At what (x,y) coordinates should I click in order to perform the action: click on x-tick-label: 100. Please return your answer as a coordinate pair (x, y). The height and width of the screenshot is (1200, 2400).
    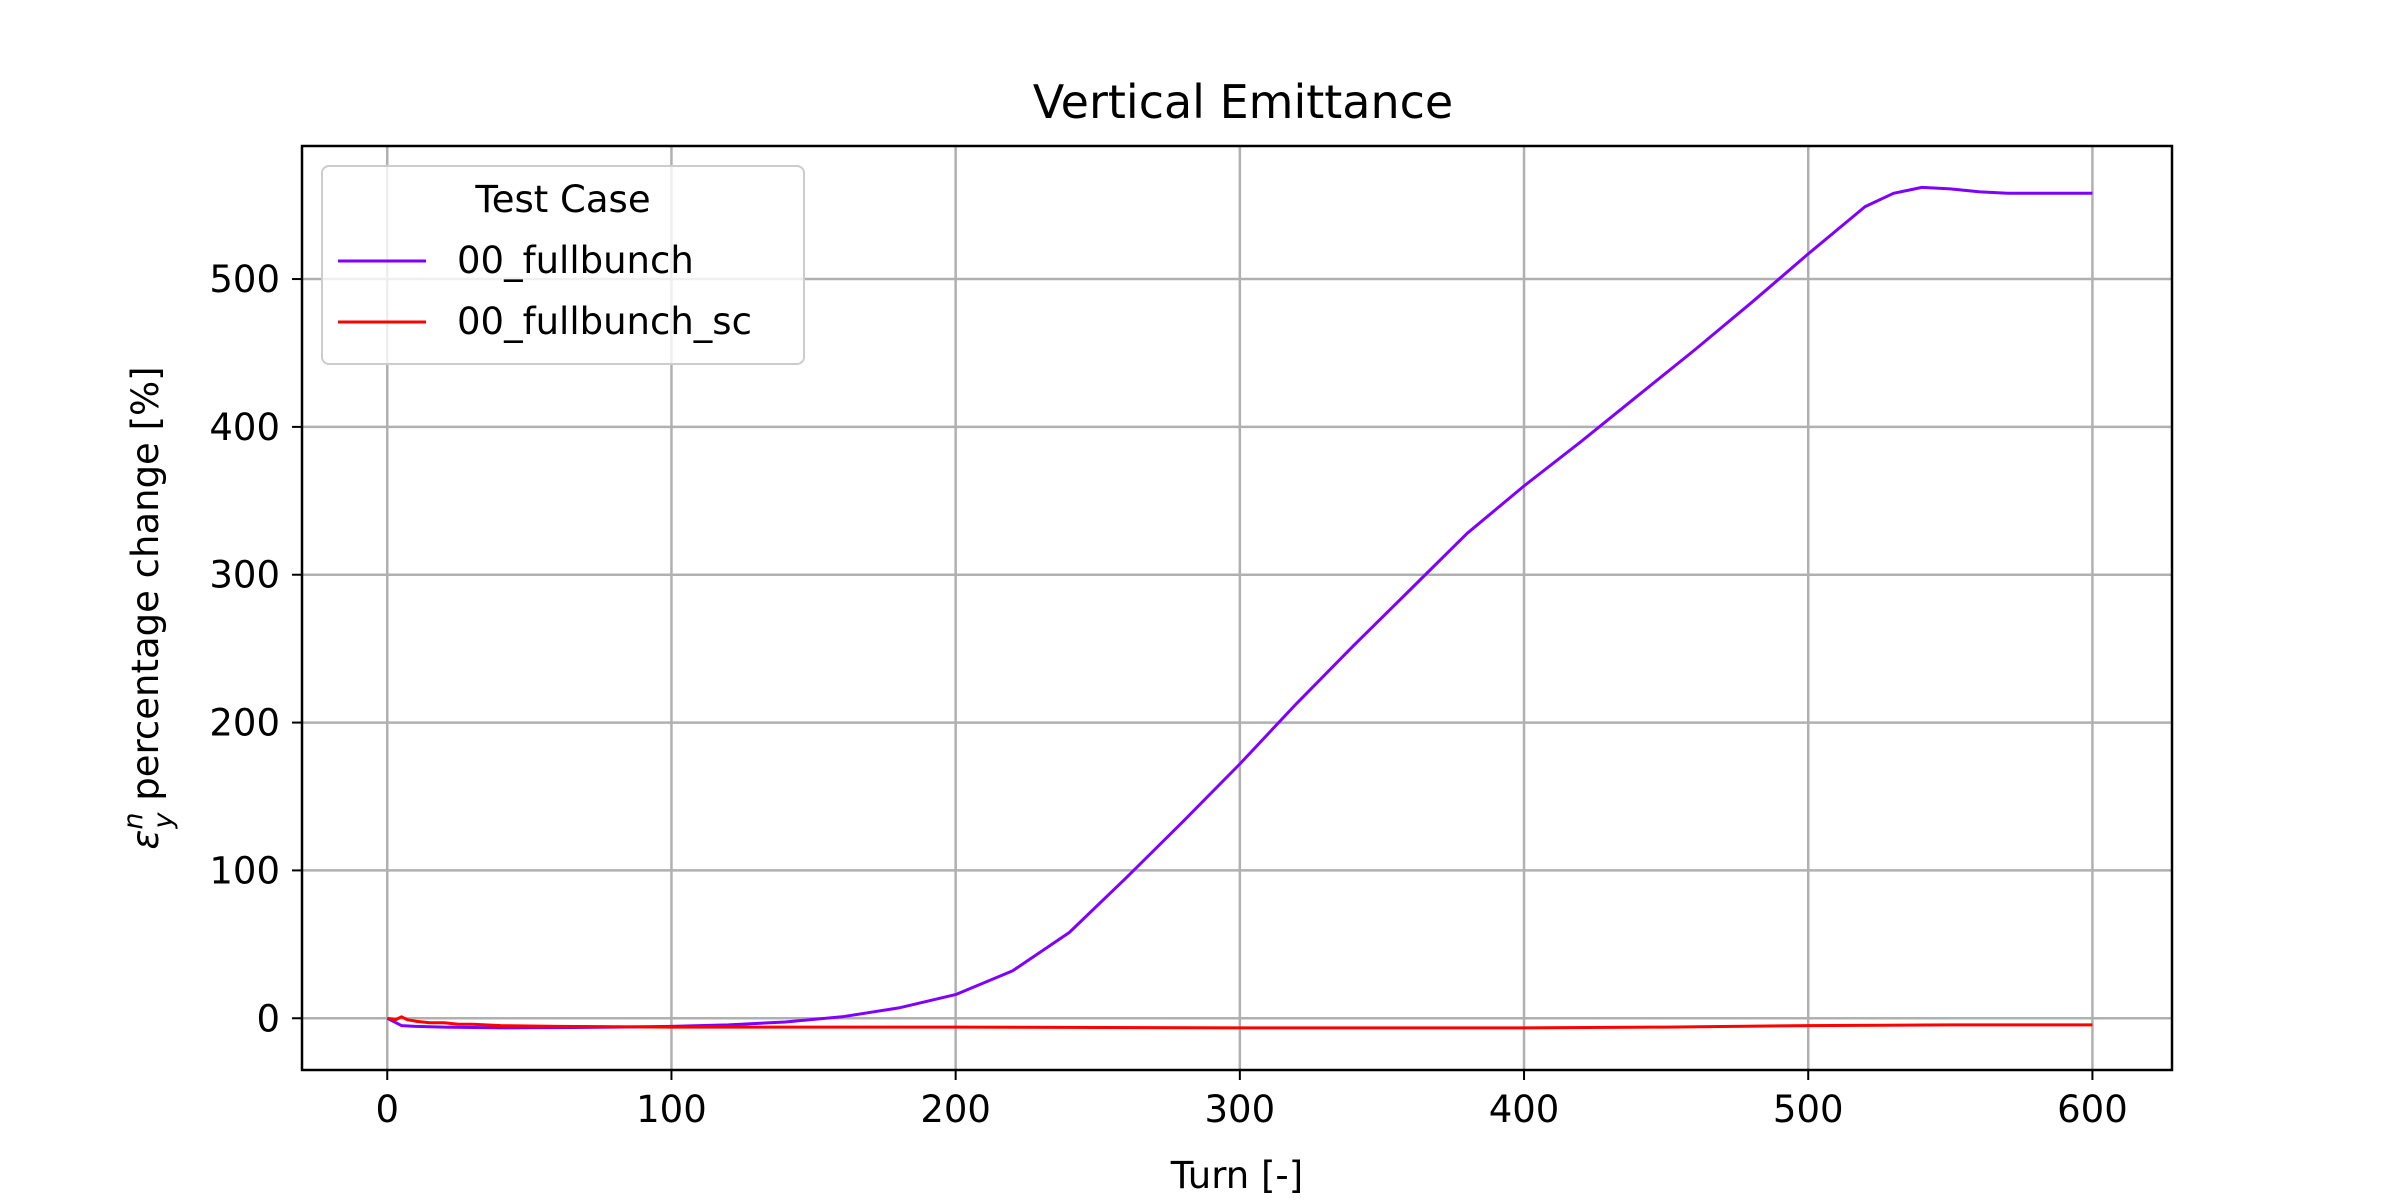
    Looking at the image, I should click on (671, 1109).